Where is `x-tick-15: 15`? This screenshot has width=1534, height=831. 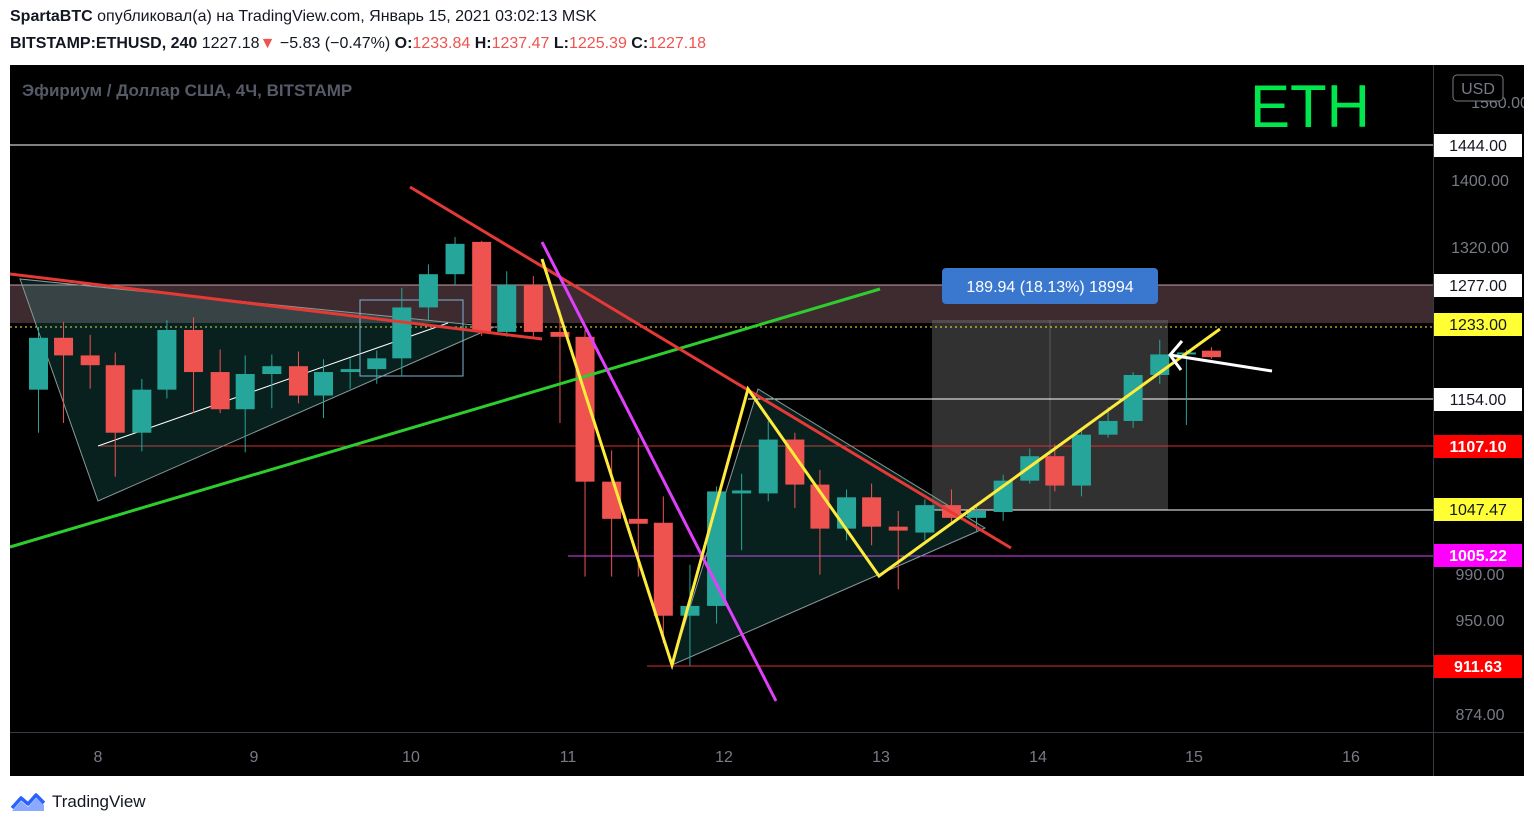 x-tick-15: 15 is located at coordinates (1194, 757).